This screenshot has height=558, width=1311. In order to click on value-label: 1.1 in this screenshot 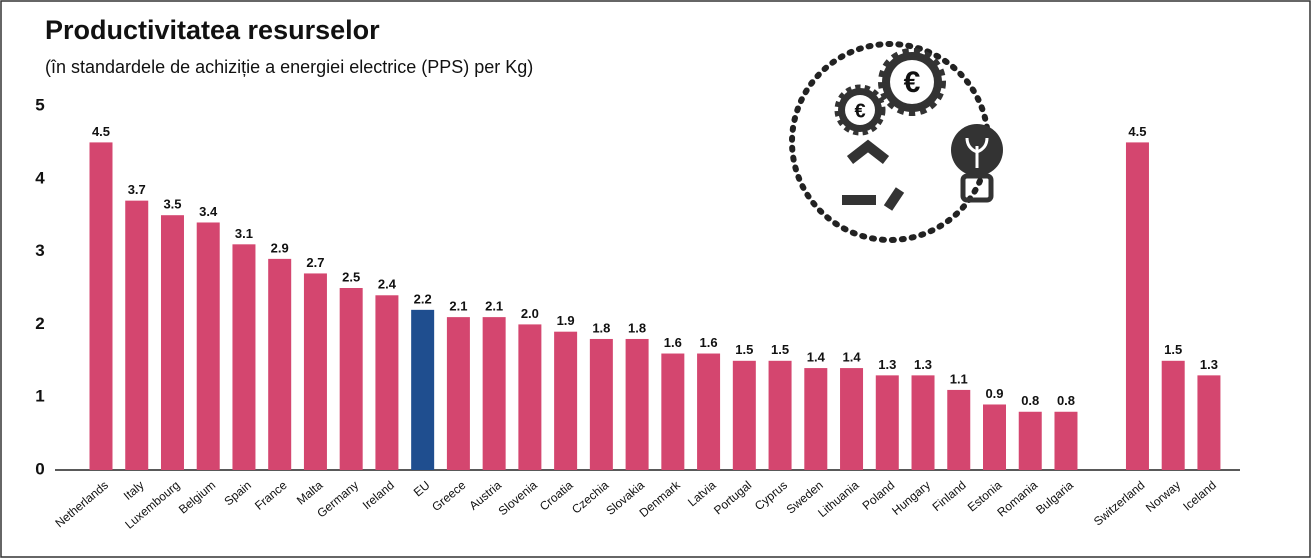, I will do `click(959, 378)`.